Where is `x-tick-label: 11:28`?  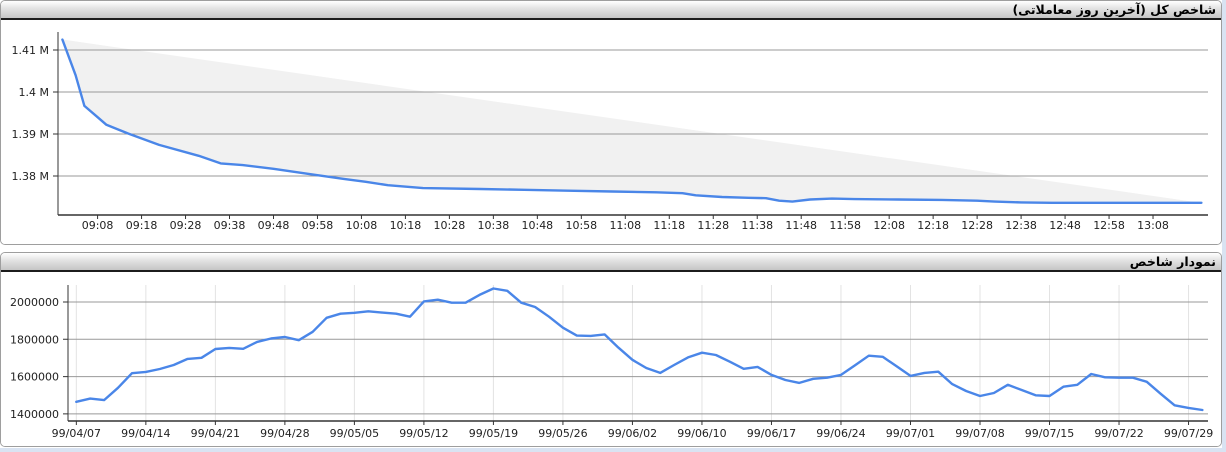
x-tick-label: 11:28 is located at coordinates (713, 225).